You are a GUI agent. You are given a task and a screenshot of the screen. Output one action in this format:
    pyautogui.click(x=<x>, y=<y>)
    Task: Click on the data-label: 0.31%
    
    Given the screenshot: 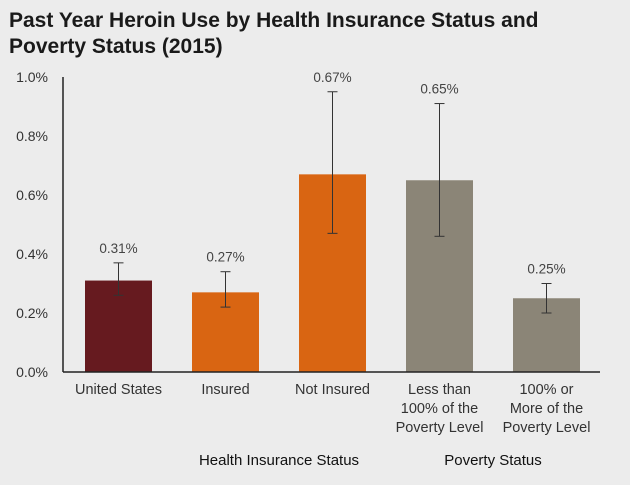 What is the action you would take?
    pyautogui.click(x=118, y=248)
    